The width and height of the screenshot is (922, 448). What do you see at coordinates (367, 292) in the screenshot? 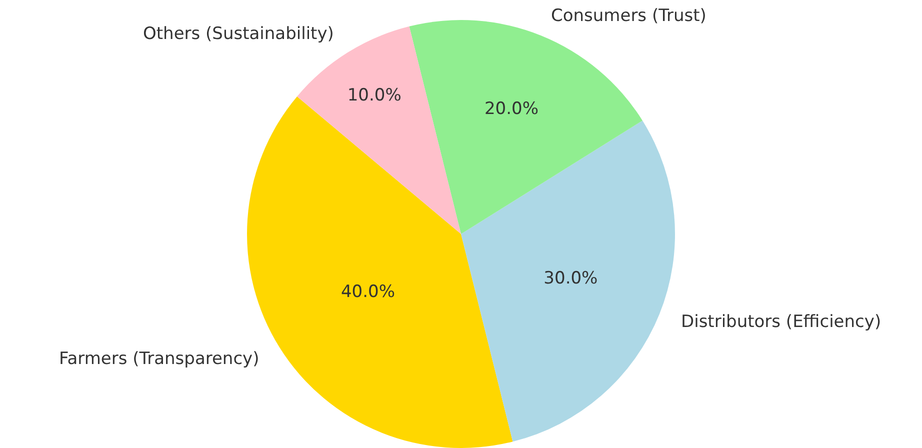
I see `data-label: 40.0%` at bounding box center [367, 292].